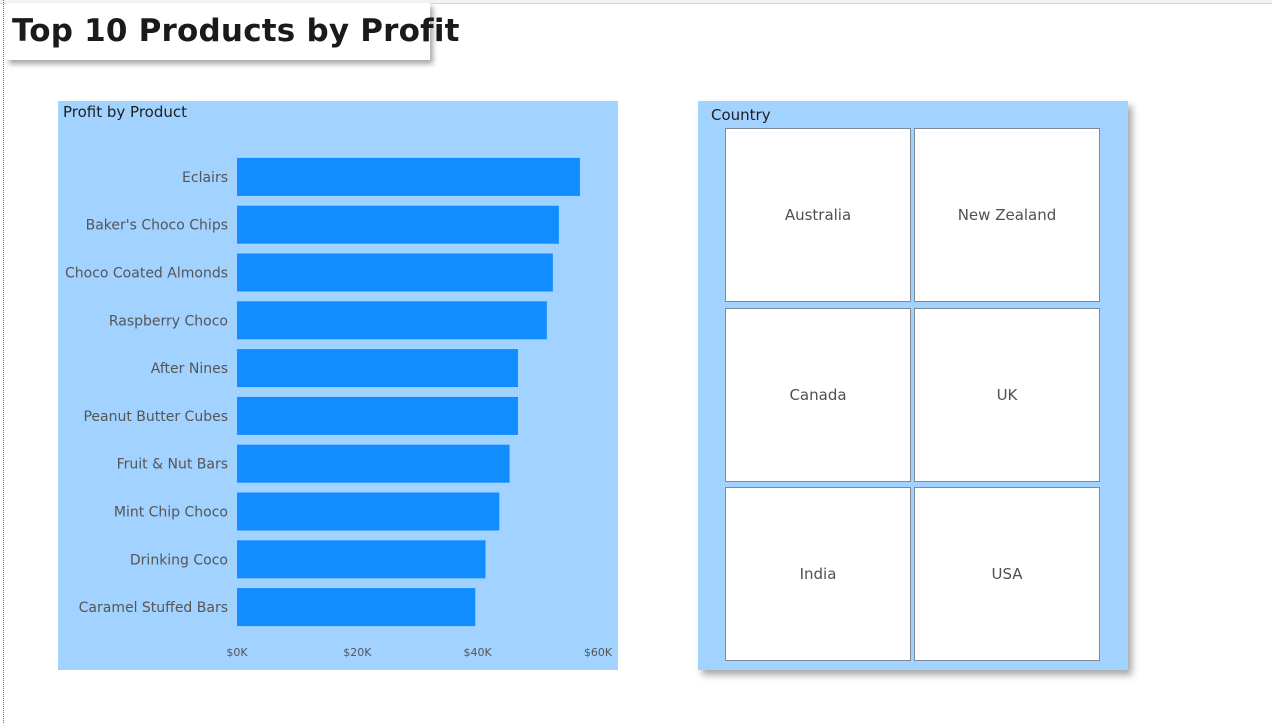 This screenshot has height=723, width=1272. I want to click on slicer-tile-new-zealand: New Zealand, so click(1007, 215).